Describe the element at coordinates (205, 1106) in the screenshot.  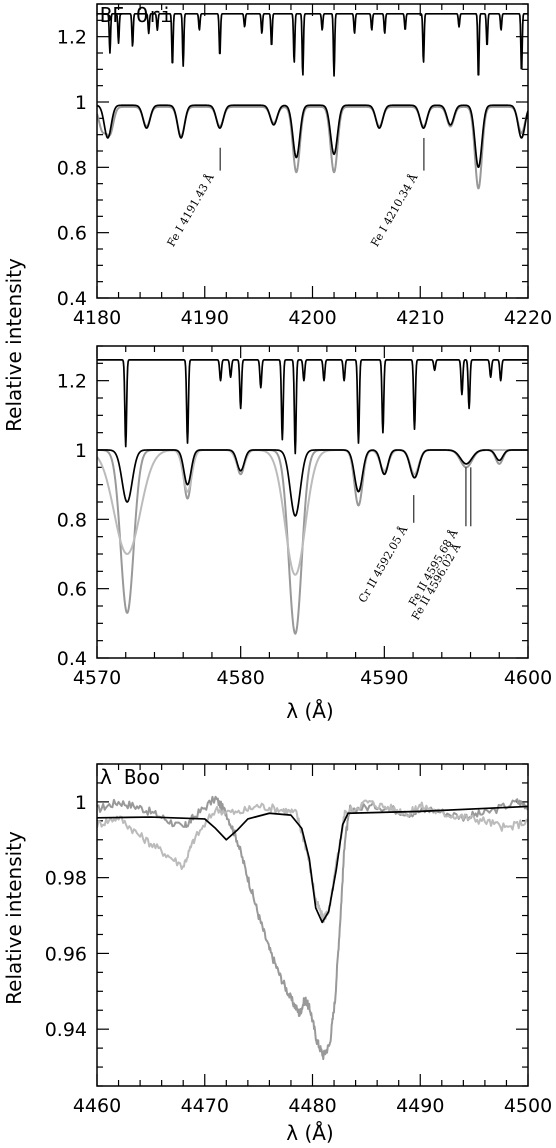
I see `x-tick-label: 4470` at that location.